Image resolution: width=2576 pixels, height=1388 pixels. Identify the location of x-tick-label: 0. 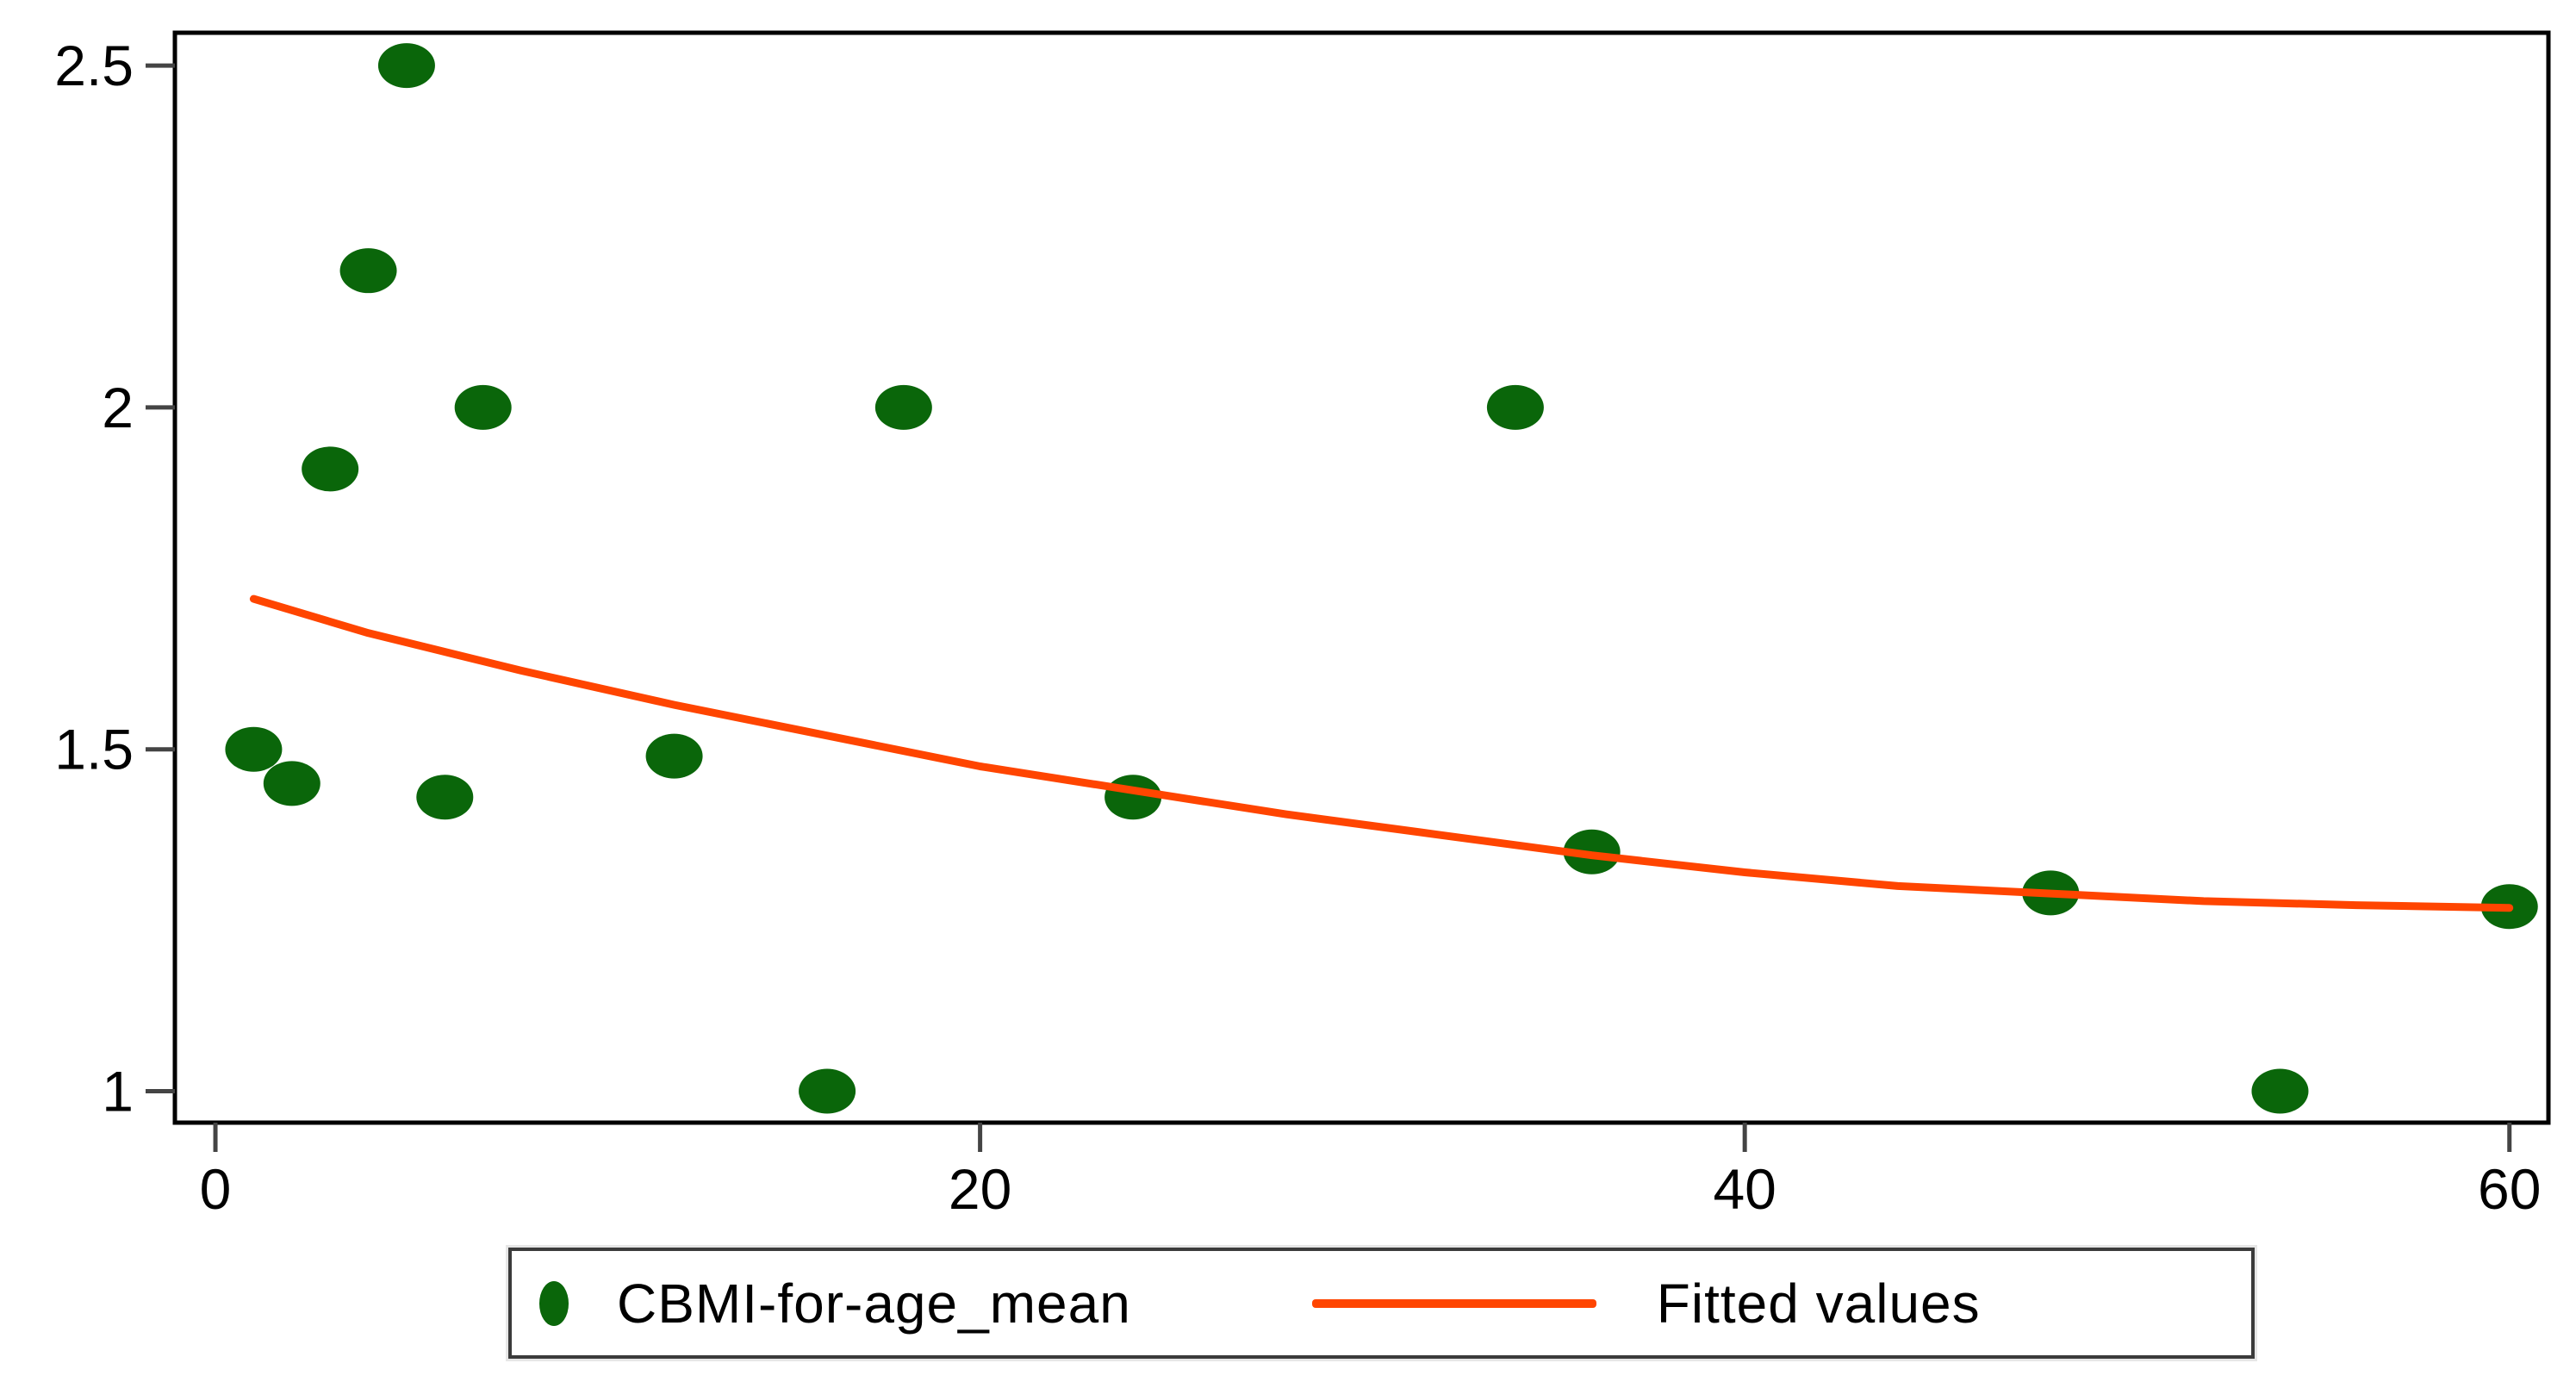
(216, 1189).